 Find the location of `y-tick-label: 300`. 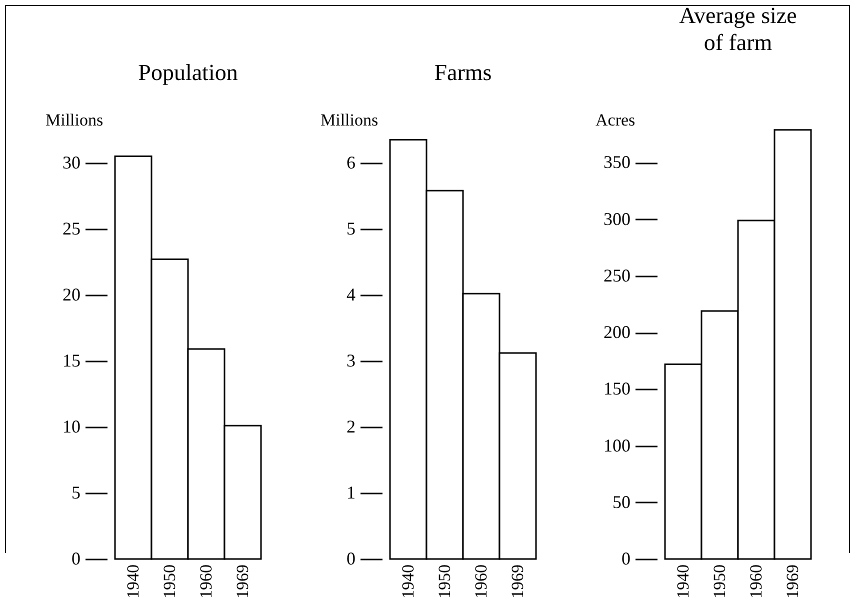

y-tick-label: 300 is located at coordinates (617, 218).